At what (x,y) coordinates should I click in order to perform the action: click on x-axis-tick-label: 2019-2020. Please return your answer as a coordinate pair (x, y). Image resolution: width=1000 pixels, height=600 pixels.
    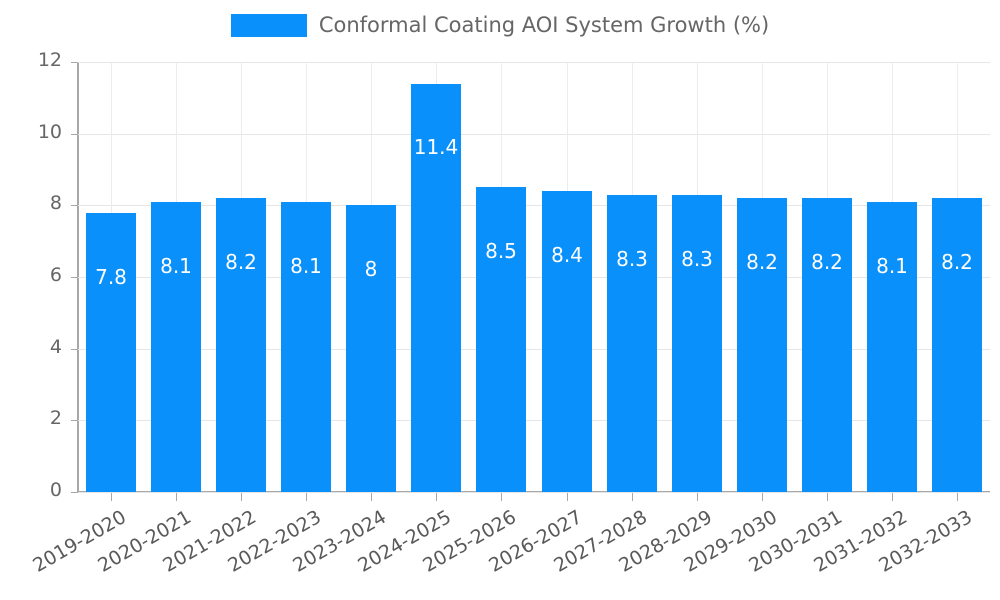
    Looking at the image, I should click on (79, 541).